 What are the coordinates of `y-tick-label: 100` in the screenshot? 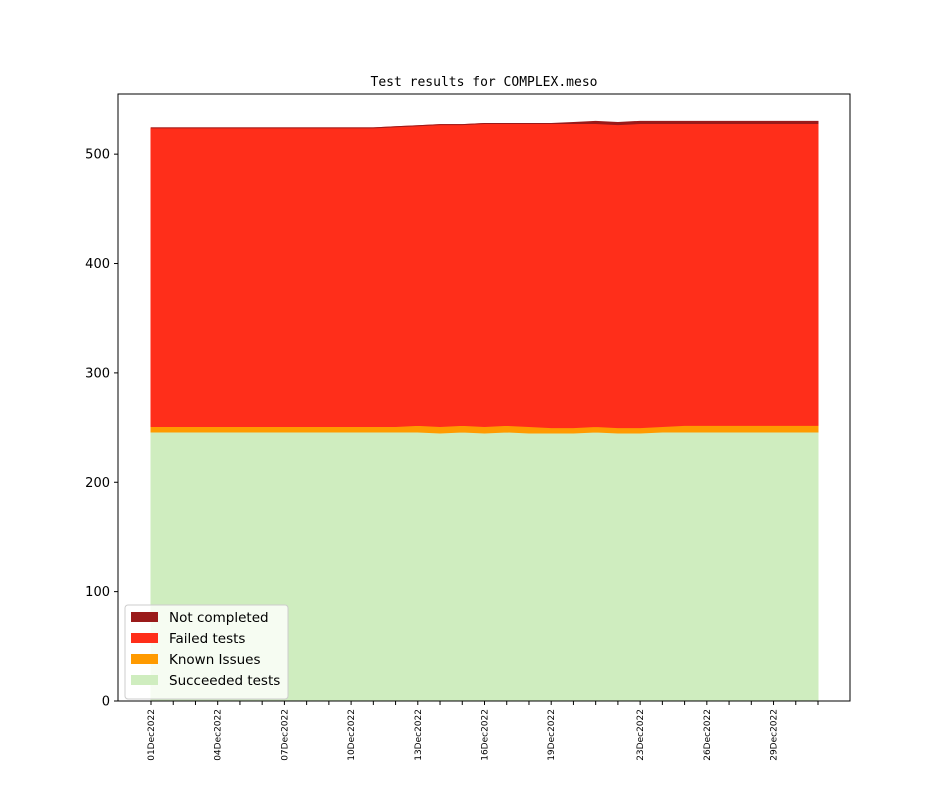 It's located at (97, 592).